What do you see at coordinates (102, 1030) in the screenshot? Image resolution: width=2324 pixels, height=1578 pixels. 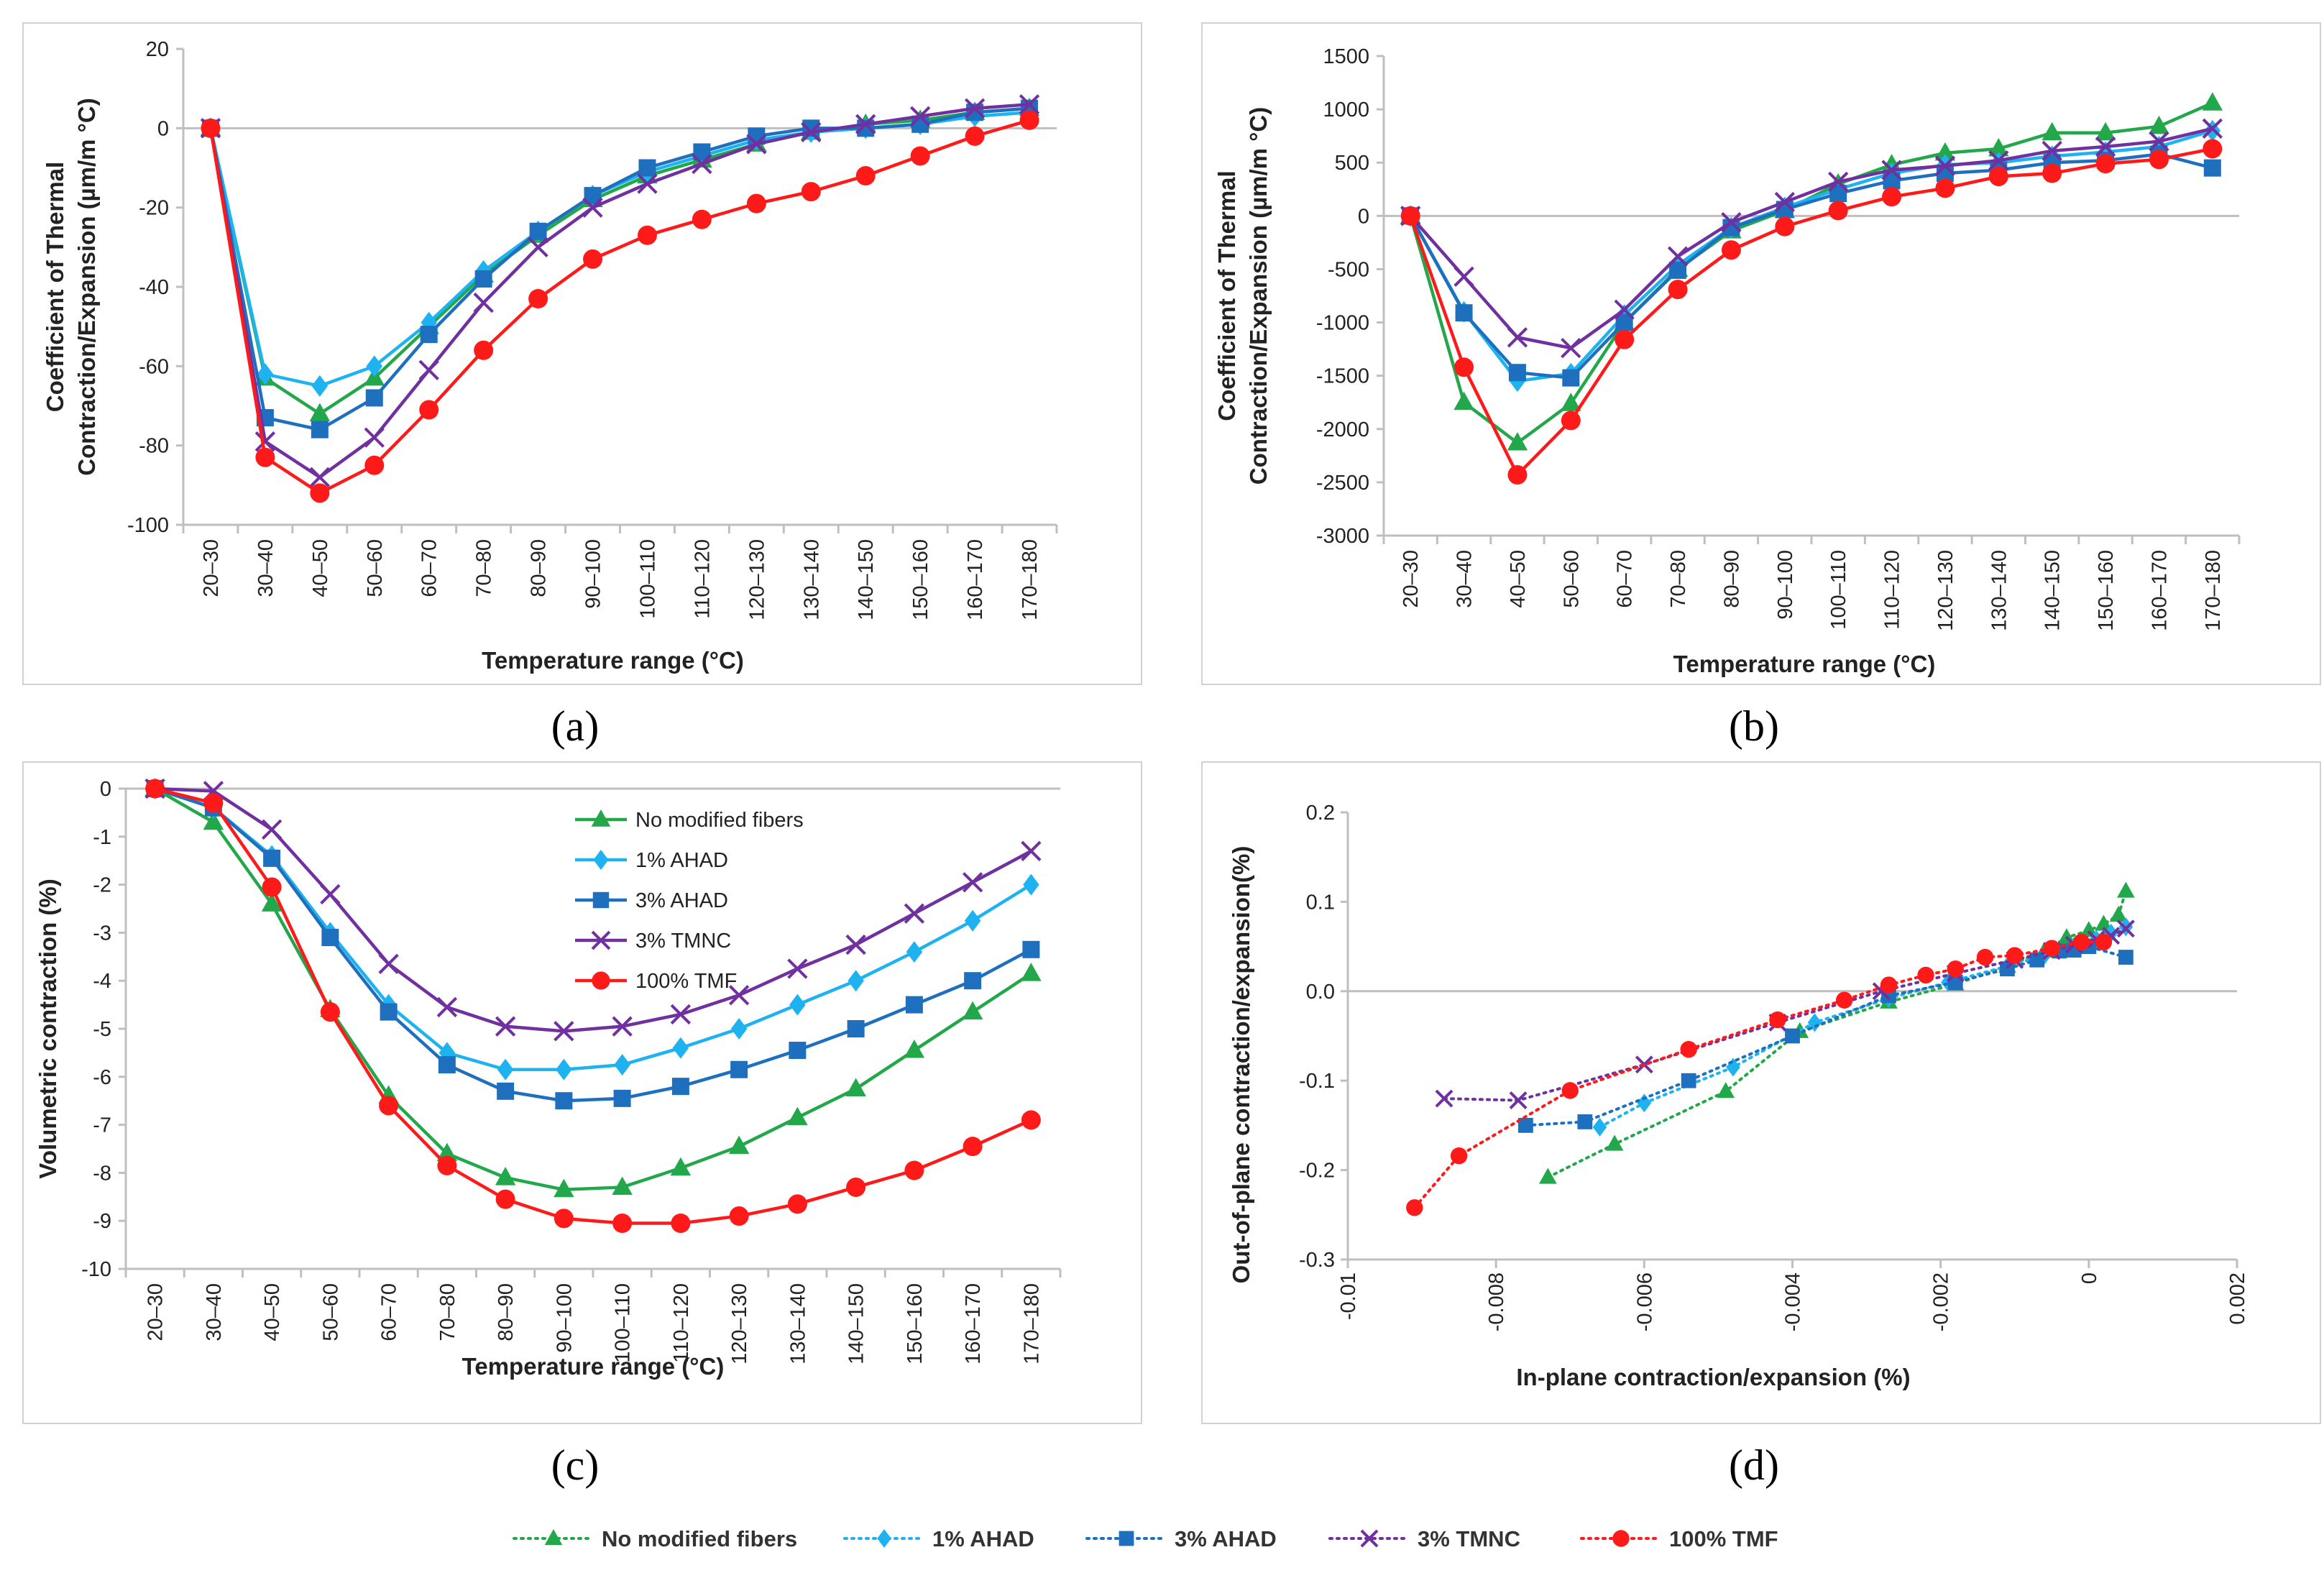 I see `chart-c-ytick-label: -5` at bounding box center [102, 1030].